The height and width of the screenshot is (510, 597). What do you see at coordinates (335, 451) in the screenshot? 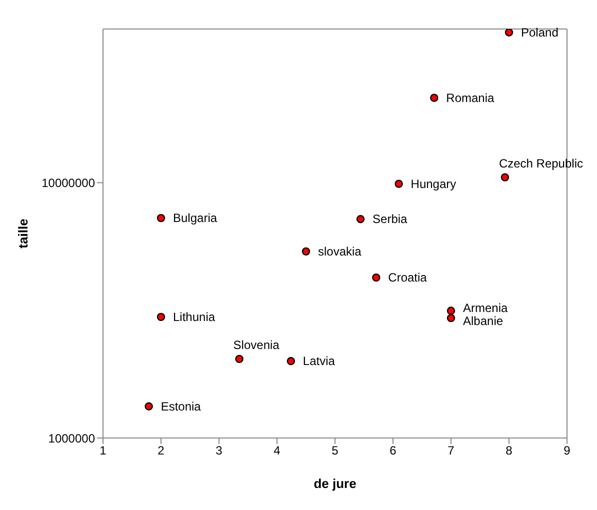
I see `x-tick-label: 5` at bounding box center [335, 451].